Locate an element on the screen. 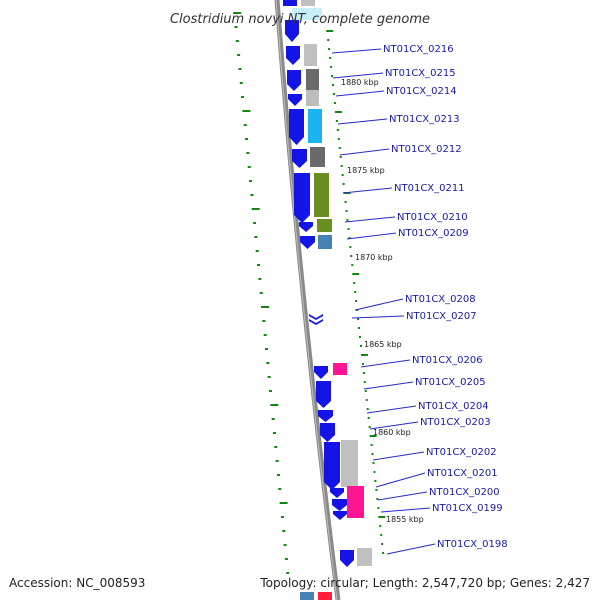  gene-label: NT01CX_0207 is located at coordinates (414, 316).